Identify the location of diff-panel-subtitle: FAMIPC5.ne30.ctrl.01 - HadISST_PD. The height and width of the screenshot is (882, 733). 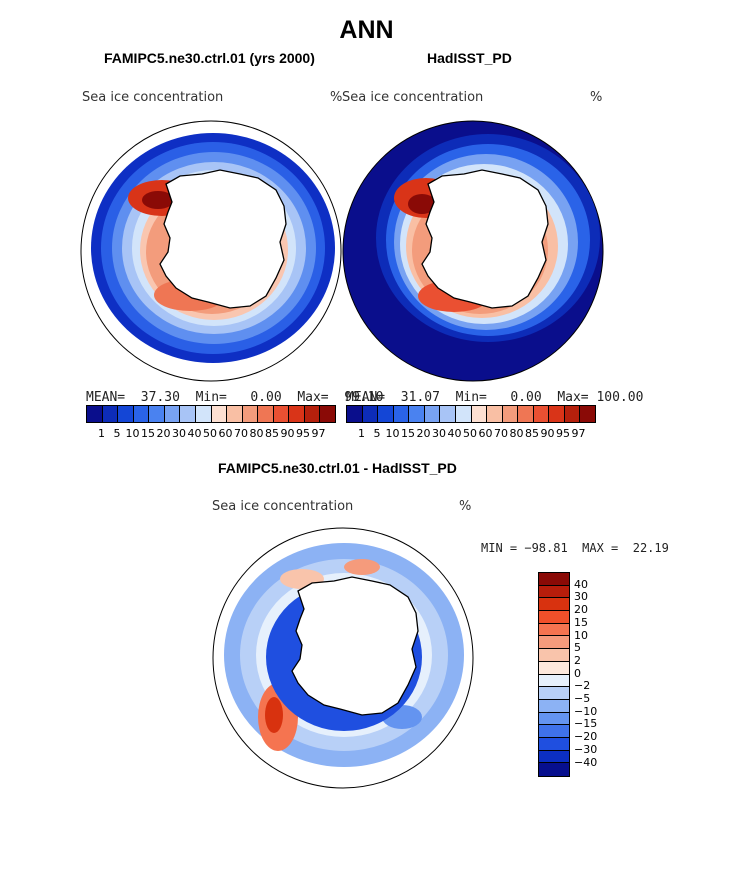
(337, 468).